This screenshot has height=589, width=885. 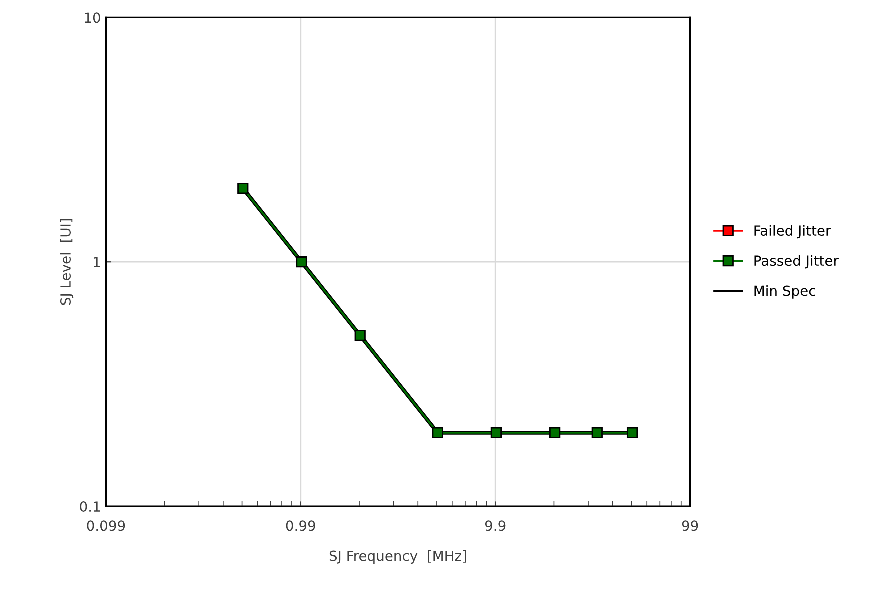 What do you see at coordinates (67, 262) in the screenshot?
I see `y-axis-title: SJ Level [UI]` at bounding box center [67, 262].